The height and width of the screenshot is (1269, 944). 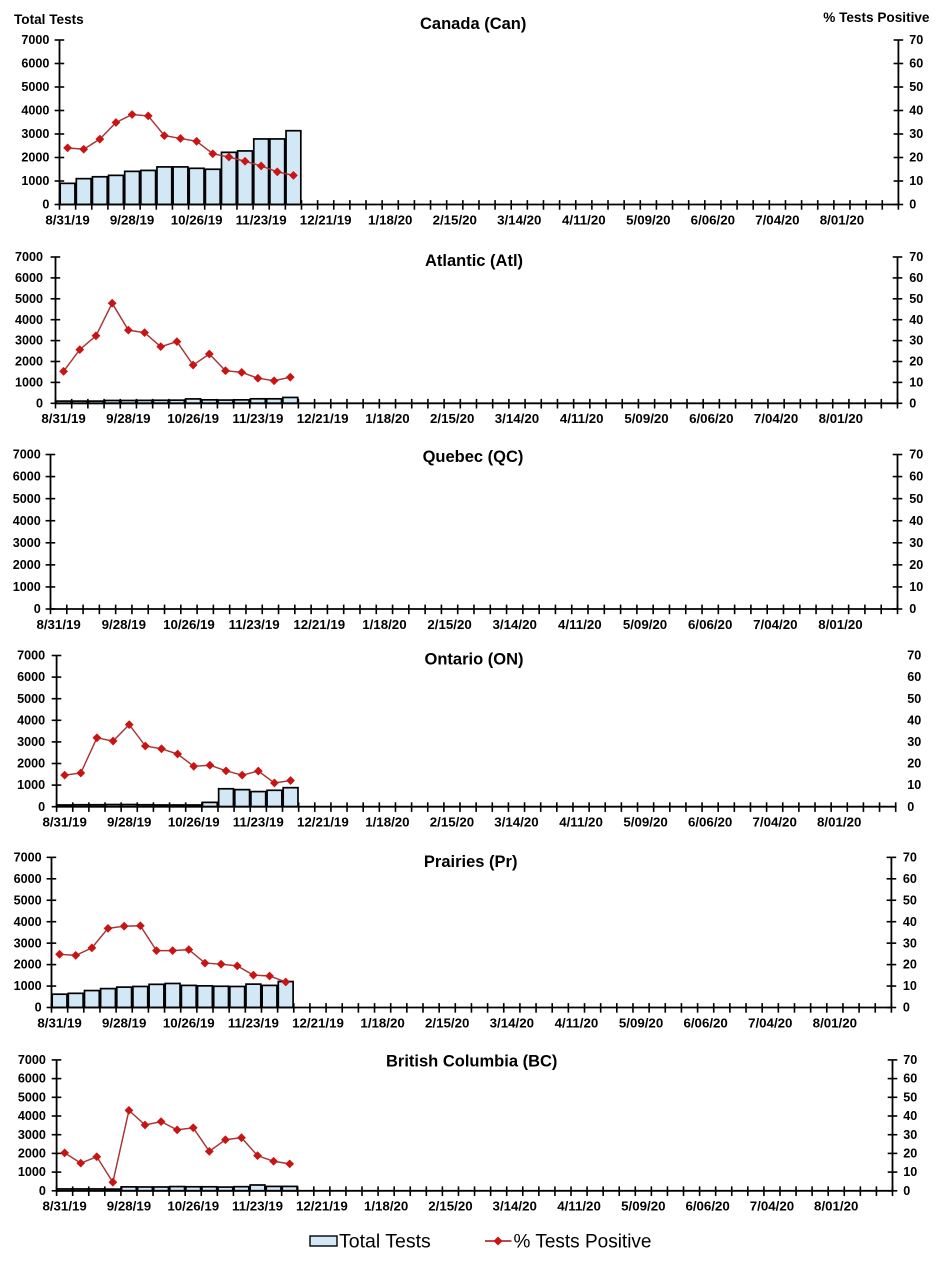 I want to click on svg-text: Atlantic (Atl), so click(x=474, y=261).